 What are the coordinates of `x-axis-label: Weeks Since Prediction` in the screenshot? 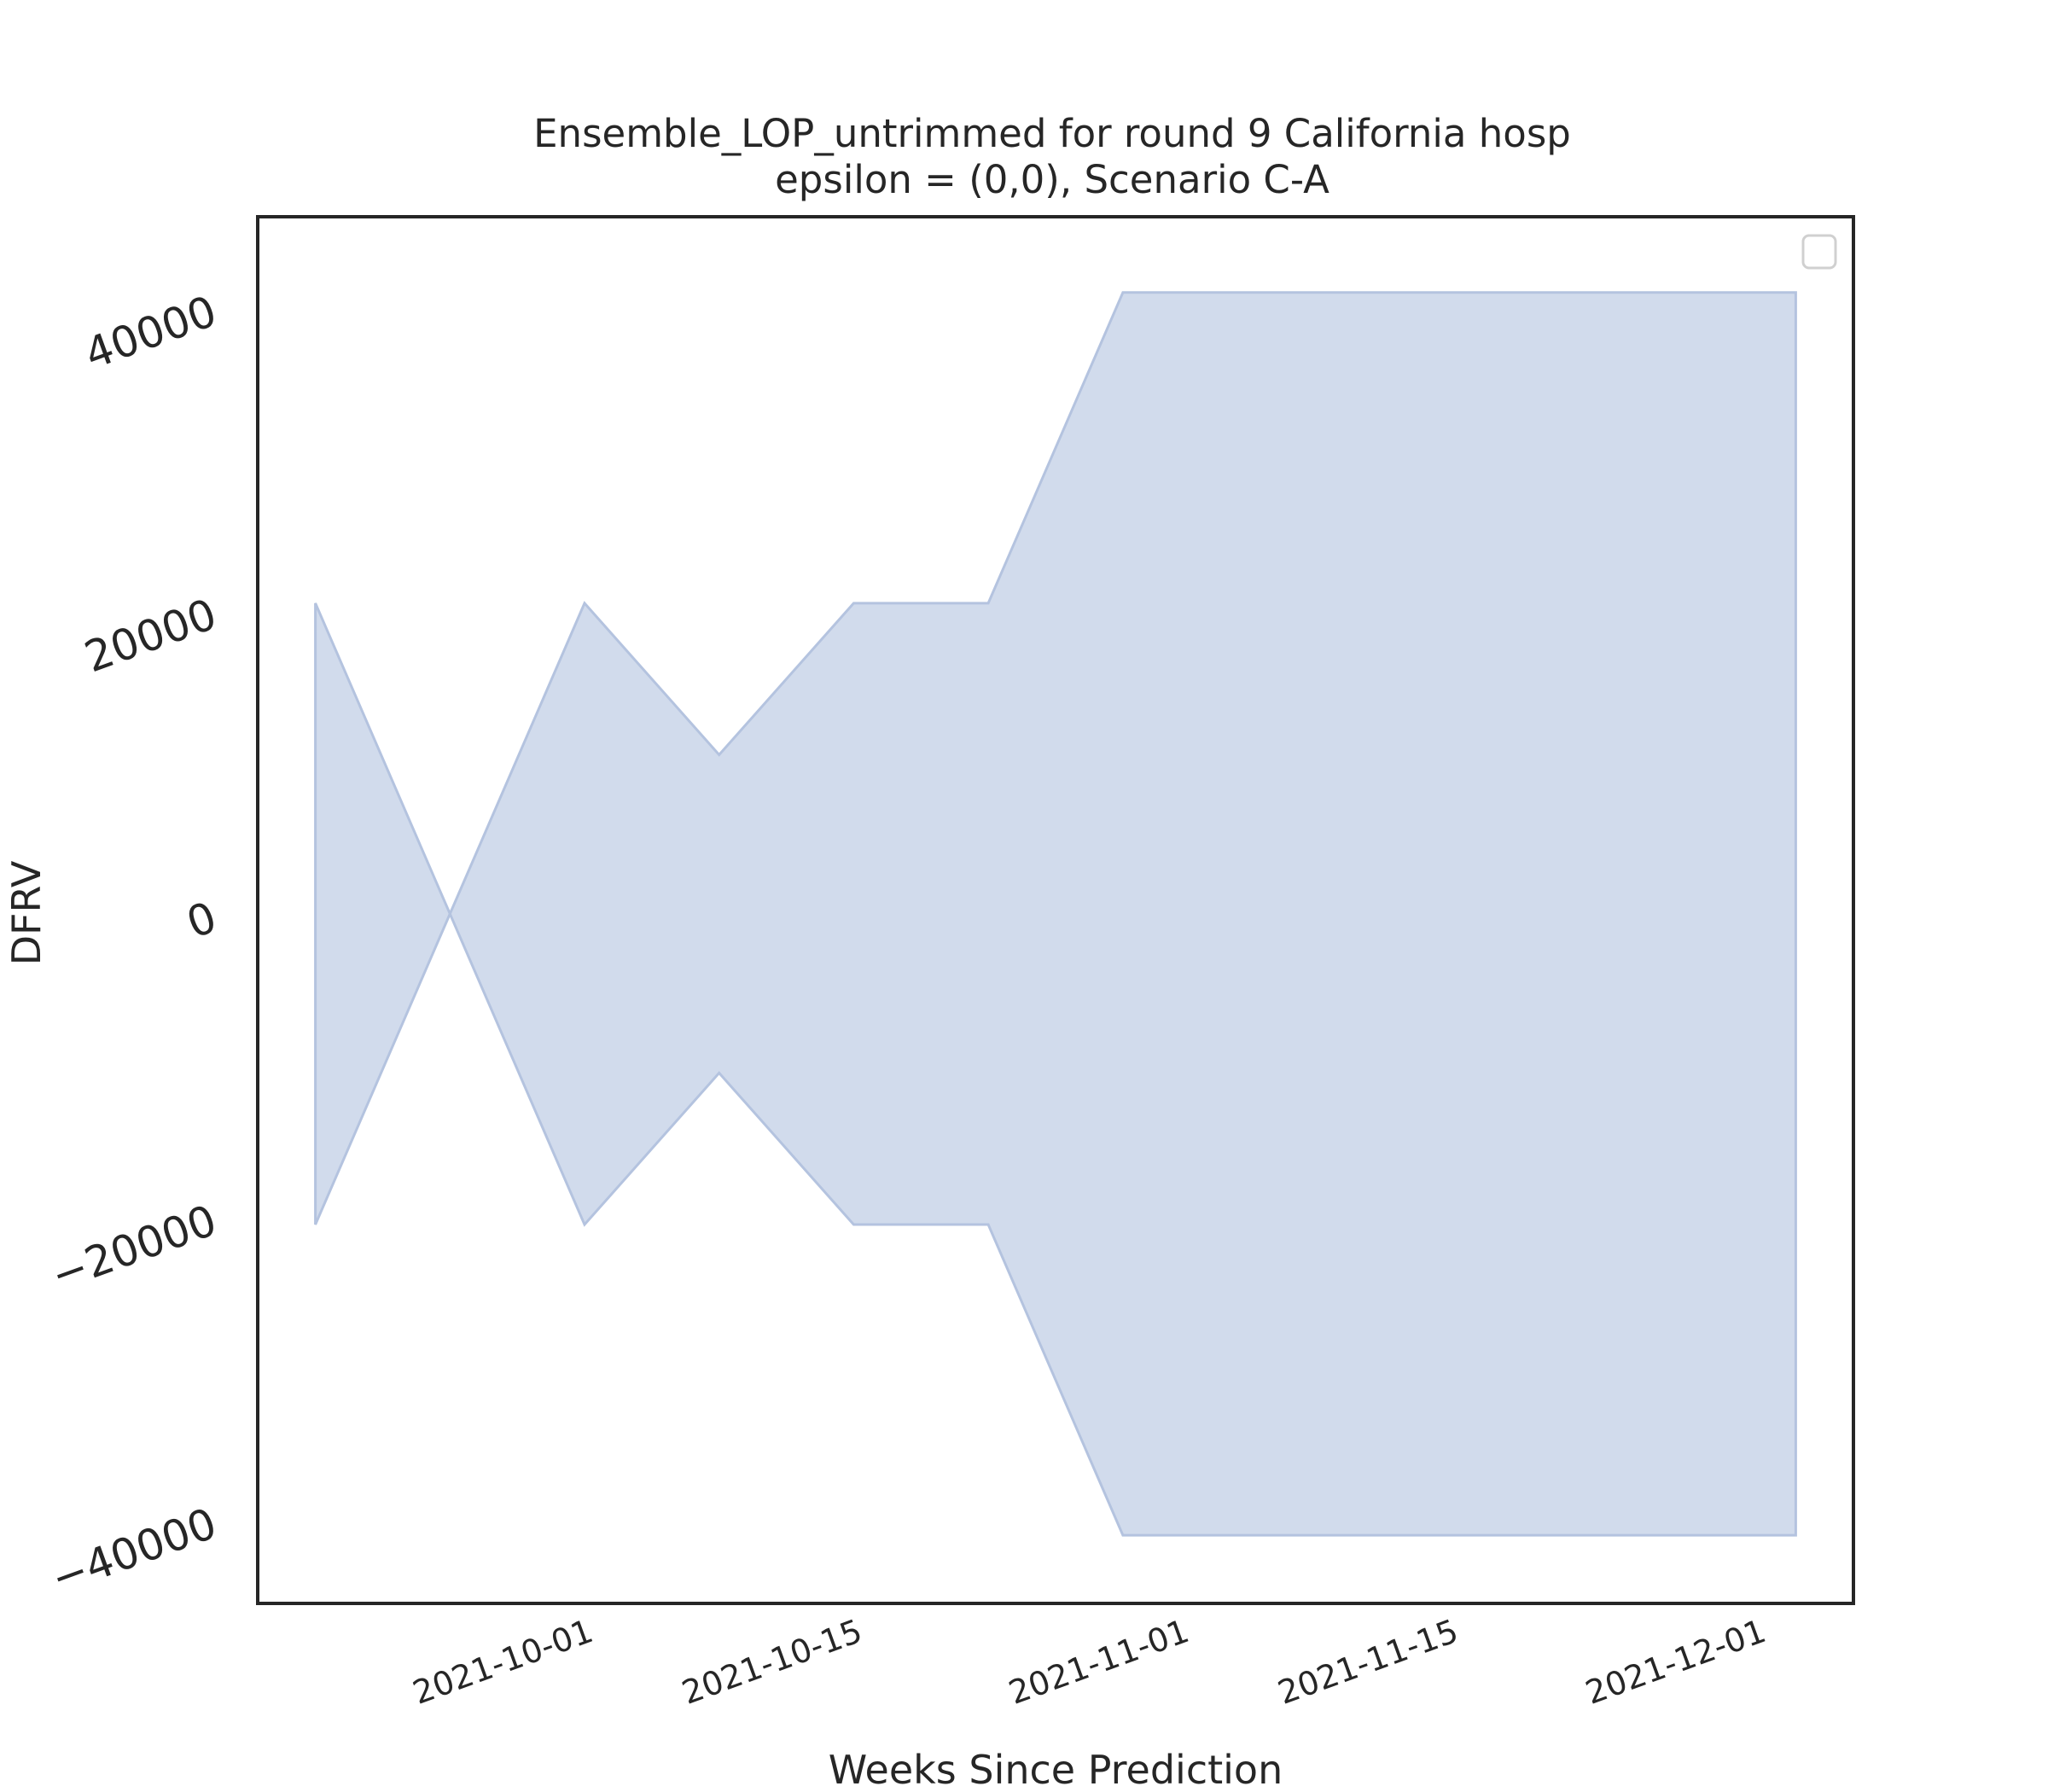 It's located at (1056, 1769).